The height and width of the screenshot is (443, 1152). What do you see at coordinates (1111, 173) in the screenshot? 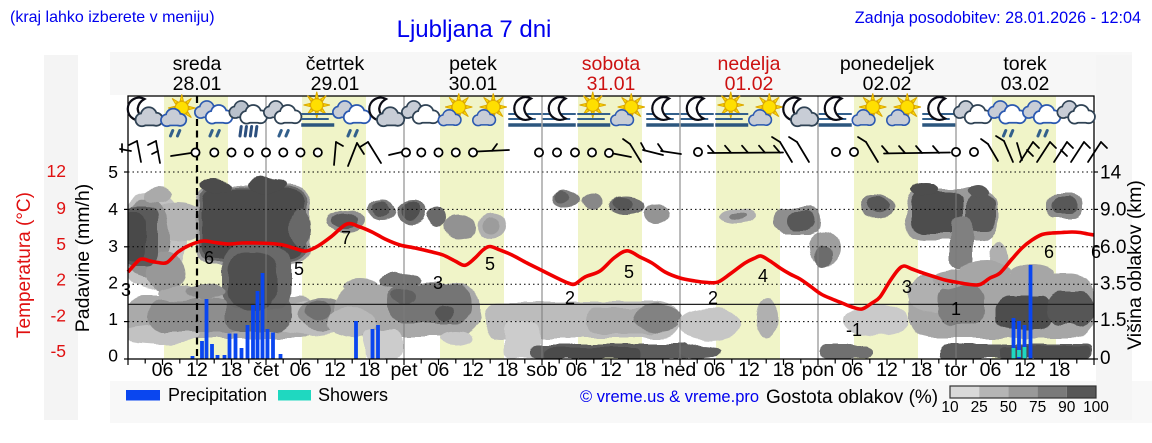
I see `svg-text: 14` at bounding box center [1111, 173].